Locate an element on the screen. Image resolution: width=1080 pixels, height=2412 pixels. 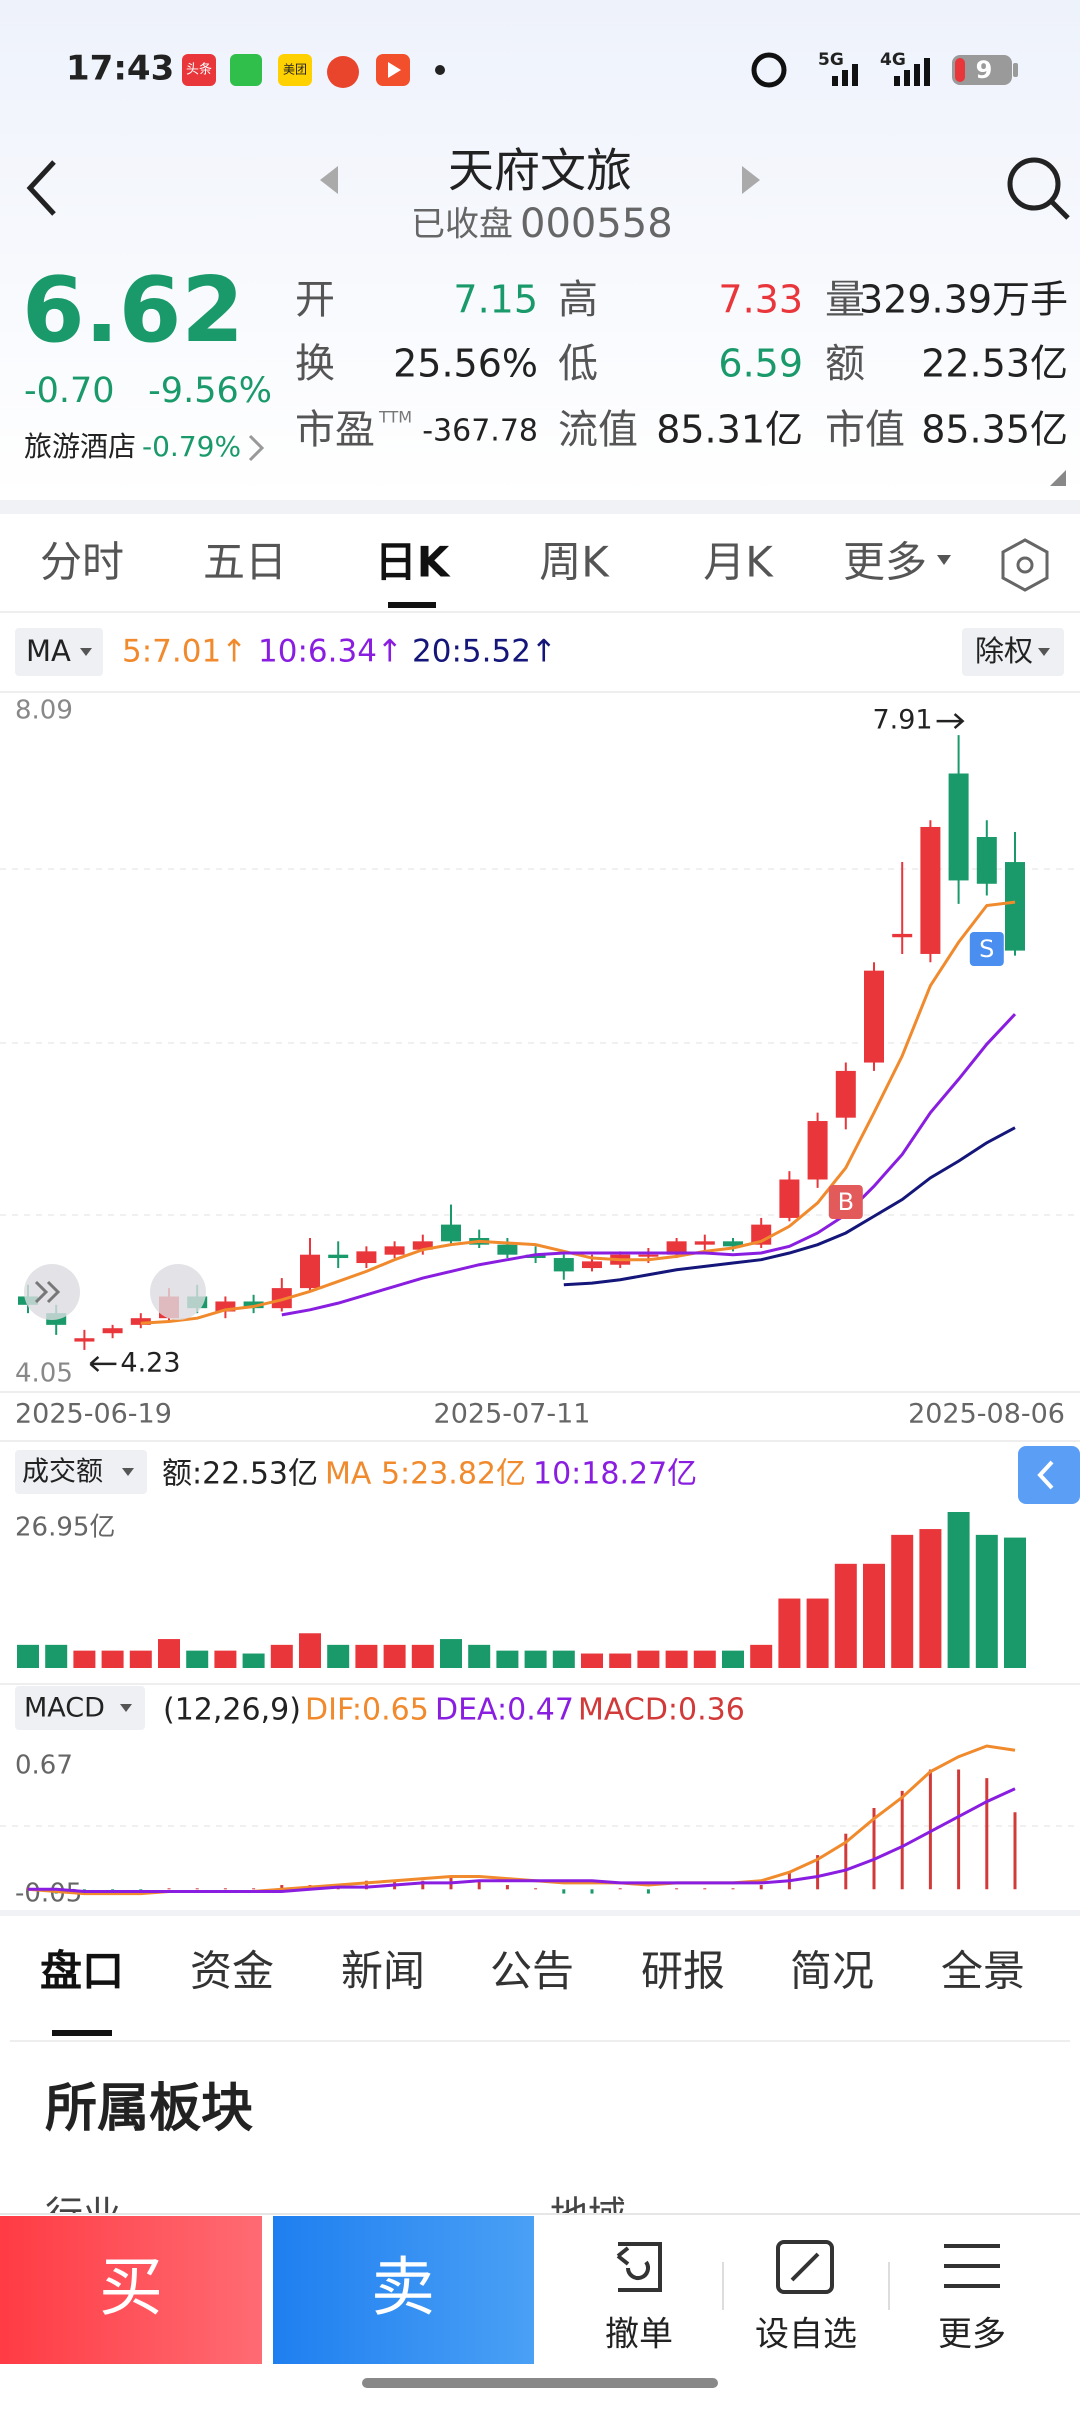
sell-marker-label: S is located at coordinates (986, 949).